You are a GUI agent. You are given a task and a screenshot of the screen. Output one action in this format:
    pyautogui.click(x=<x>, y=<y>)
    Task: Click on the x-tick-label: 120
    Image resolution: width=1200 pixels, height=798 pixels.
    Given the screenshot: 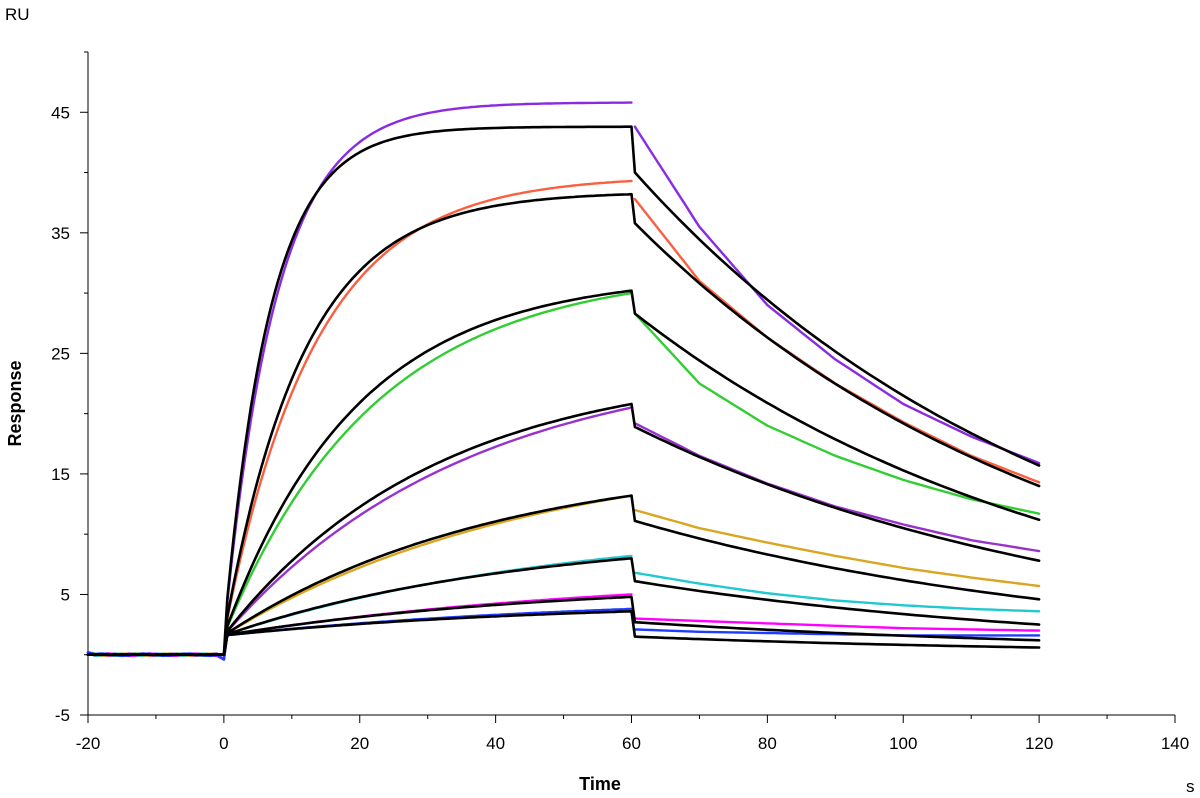 What is the action you would take?
    pyautogui.click(x=1039, y=743)
    